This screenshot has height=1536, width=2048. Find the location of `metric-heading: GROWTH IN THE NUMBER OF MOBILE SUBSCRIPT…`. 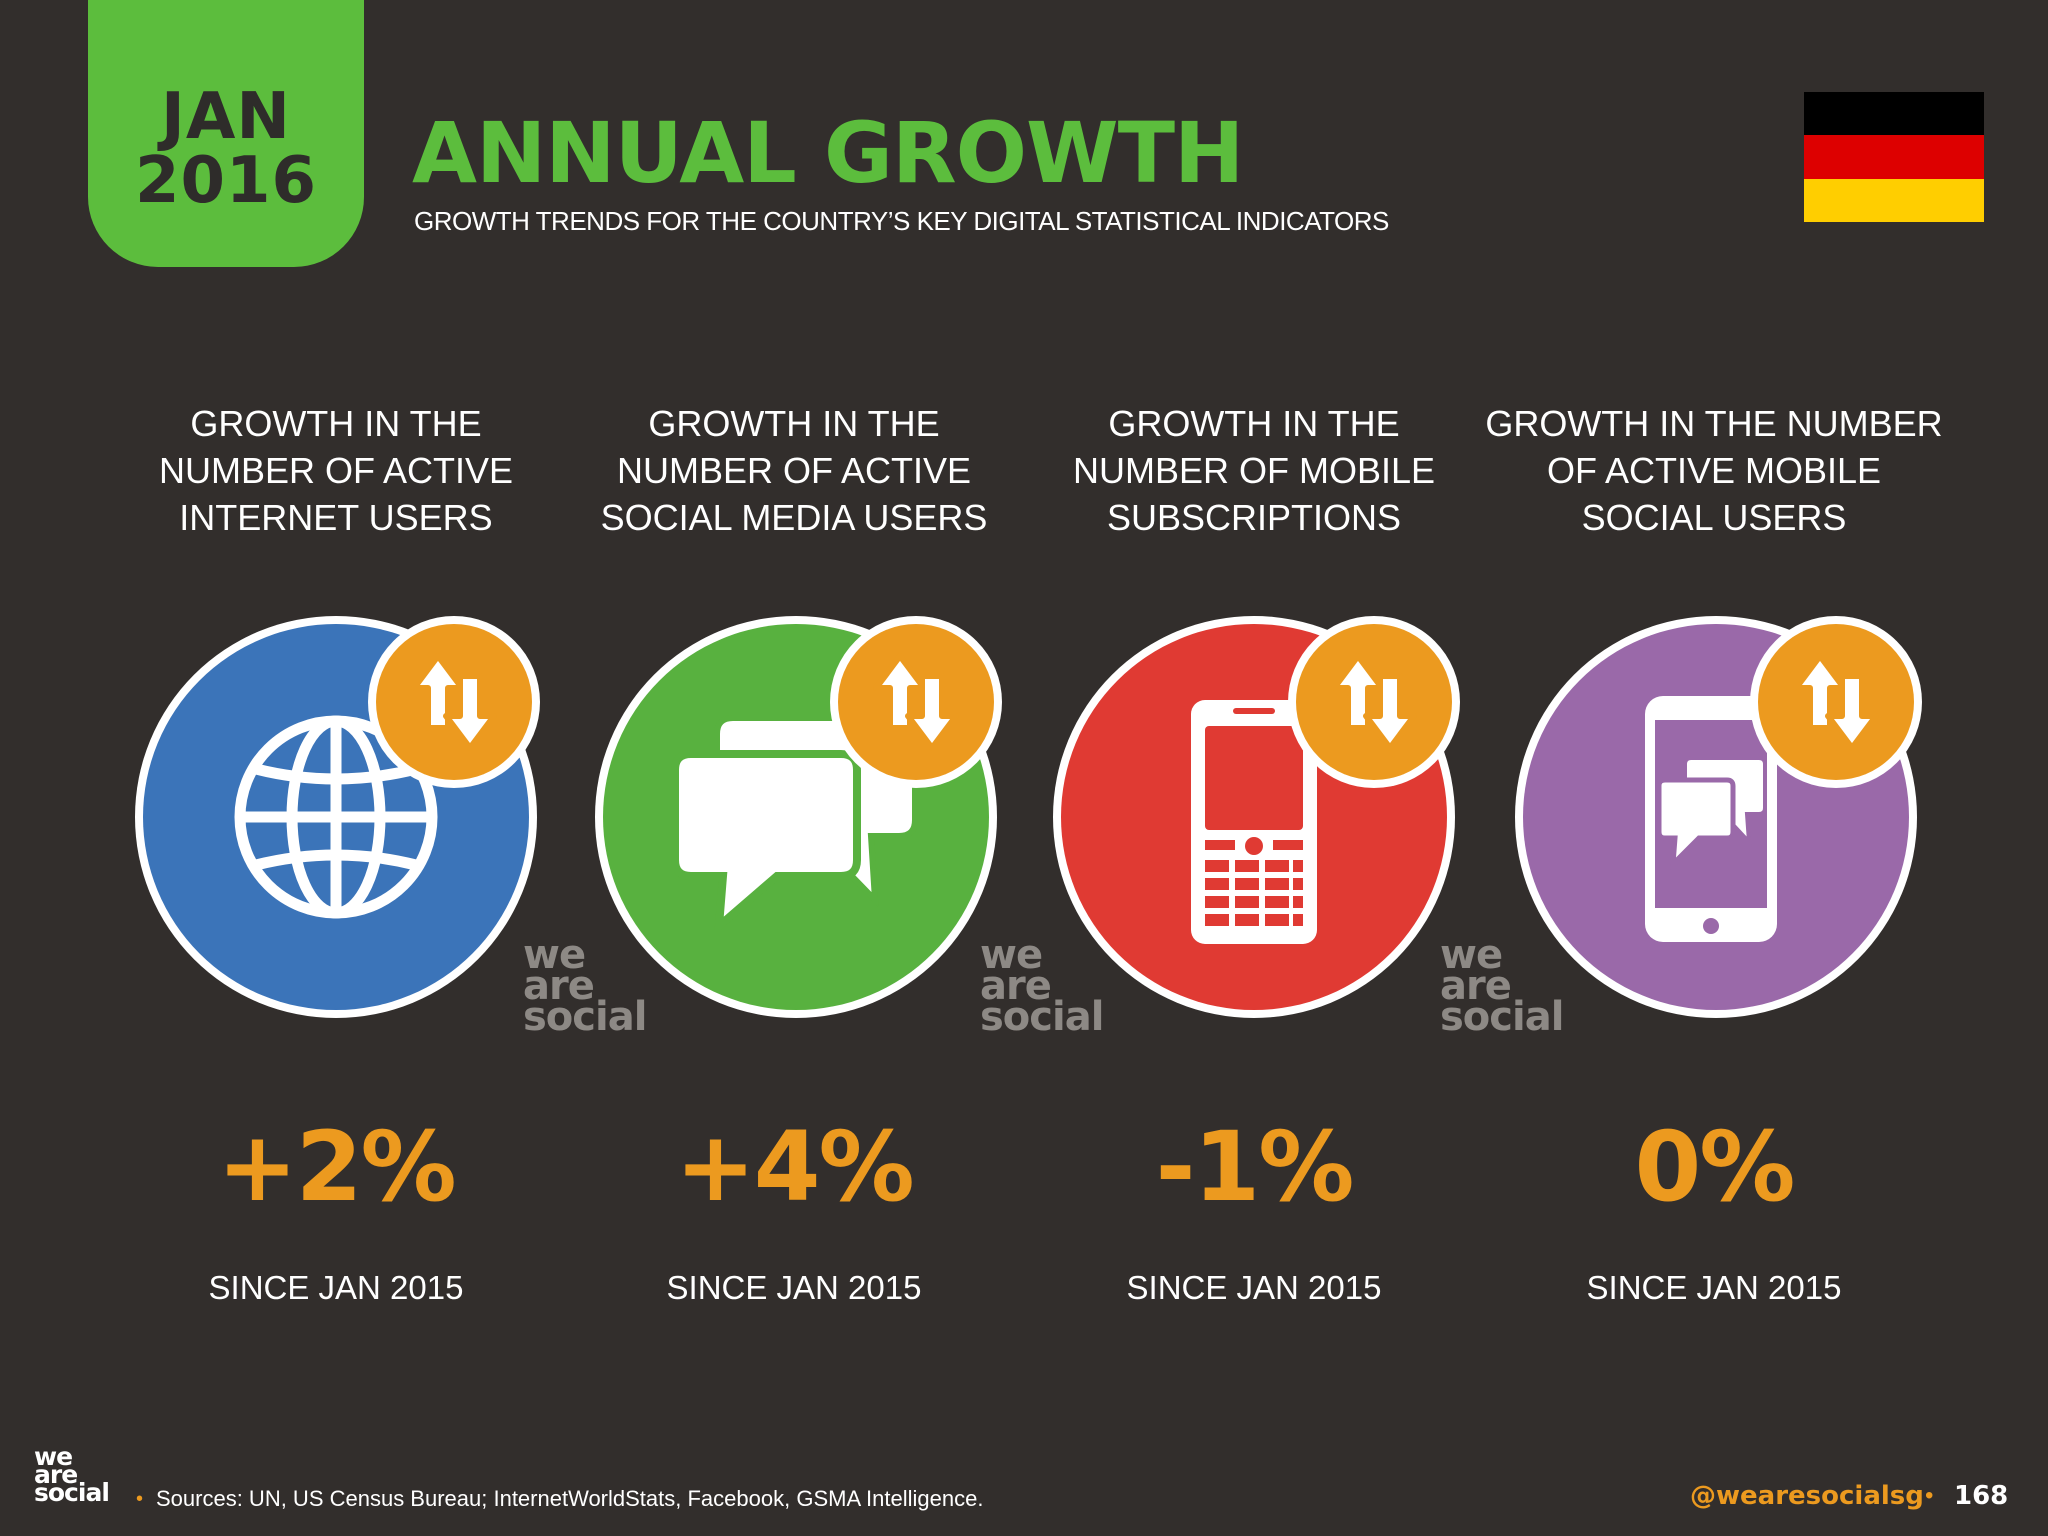

metric-heading: GROWTH IN THE NUMBER OF MOBILE SUBSCRIPT… is located at coordinates (1254, 470).